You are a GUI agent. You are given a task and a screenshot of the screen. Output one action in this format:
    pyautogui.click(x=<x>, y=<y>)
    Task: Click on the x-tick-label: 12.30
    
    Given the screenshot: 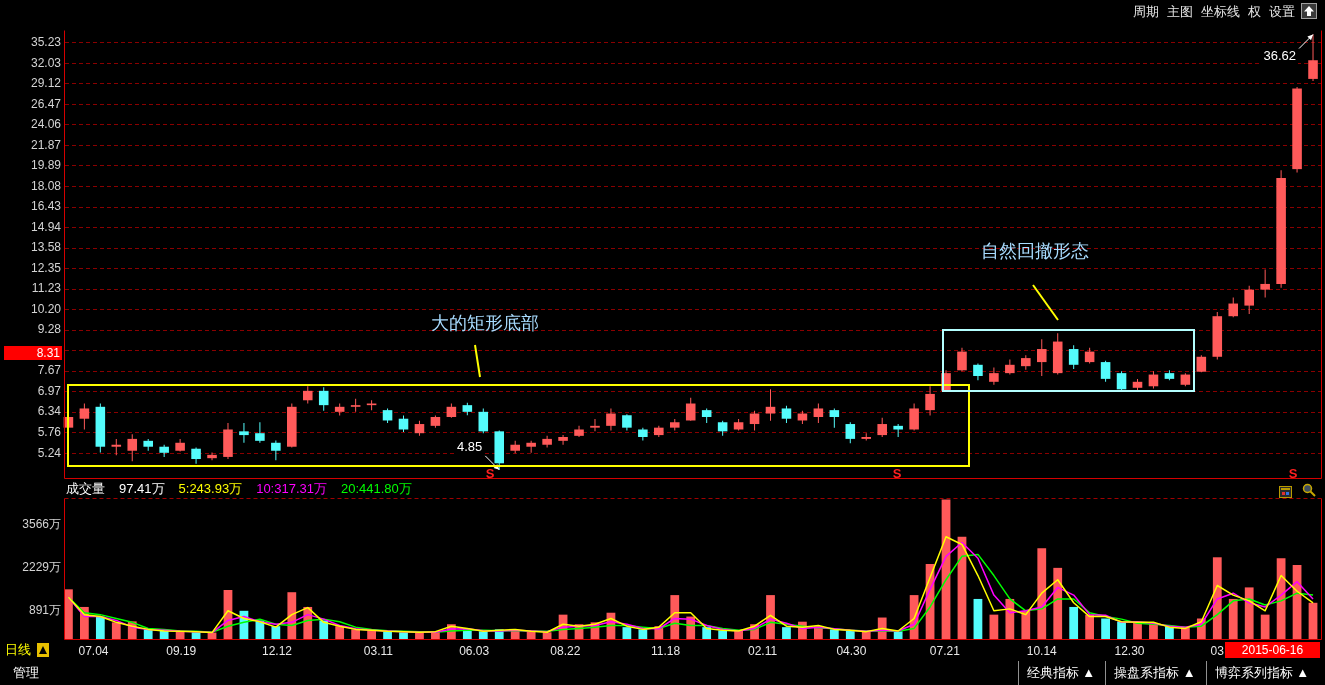 What is the action you would take?
    pyautogui.click(x=1129, y=650)
    